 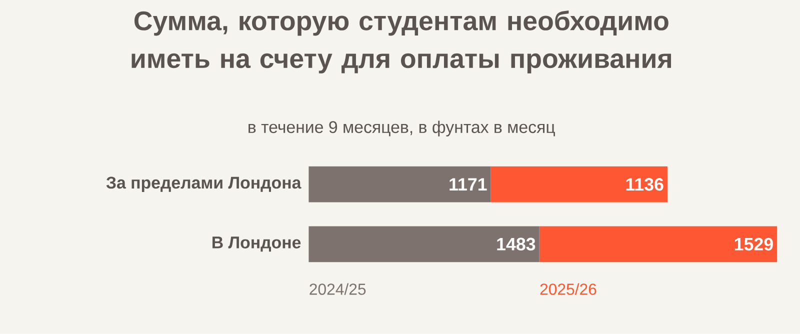 I want to click on data-label: 1136, so click(x=645, y=184).